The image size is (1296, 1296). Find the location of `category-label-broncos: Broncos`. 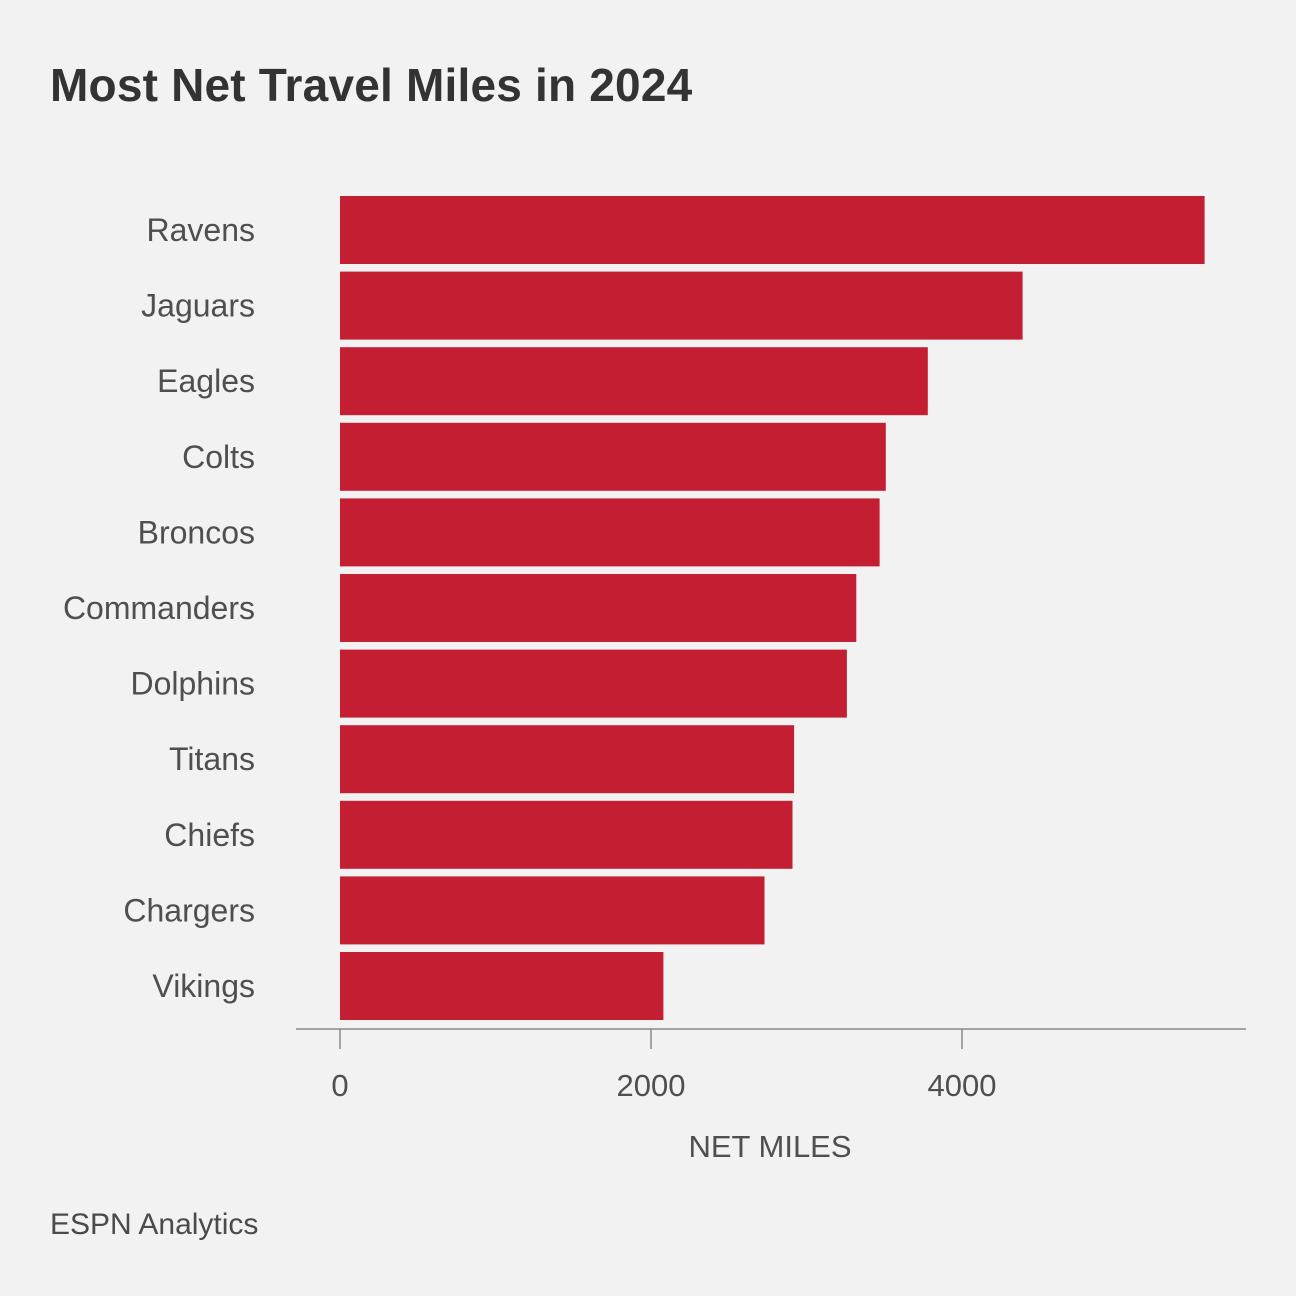

category-label-broncos: Broncos is located at coordinates (196, 532).